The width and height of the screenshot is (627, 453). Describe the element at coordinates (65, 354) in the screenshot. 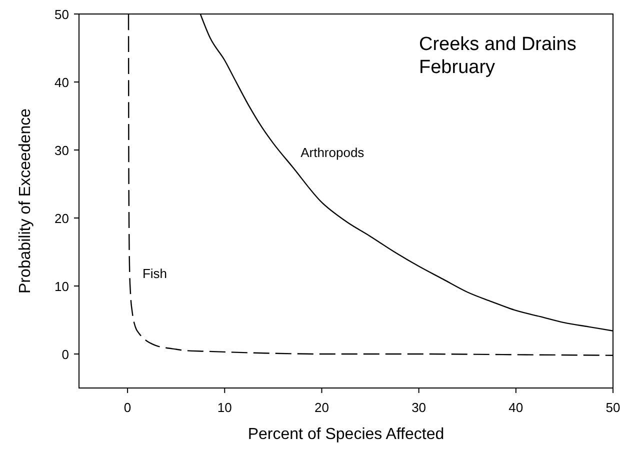

I see `y-tick-label: 0` at that location.